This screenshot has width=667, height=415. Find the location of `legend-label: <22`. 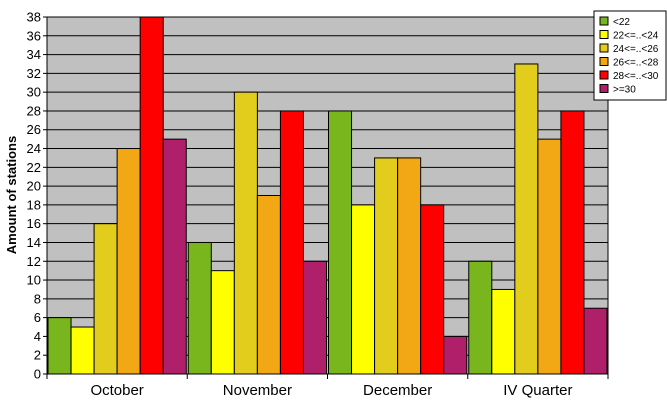

legend-label: <22 is located at coordinates (621, 22).